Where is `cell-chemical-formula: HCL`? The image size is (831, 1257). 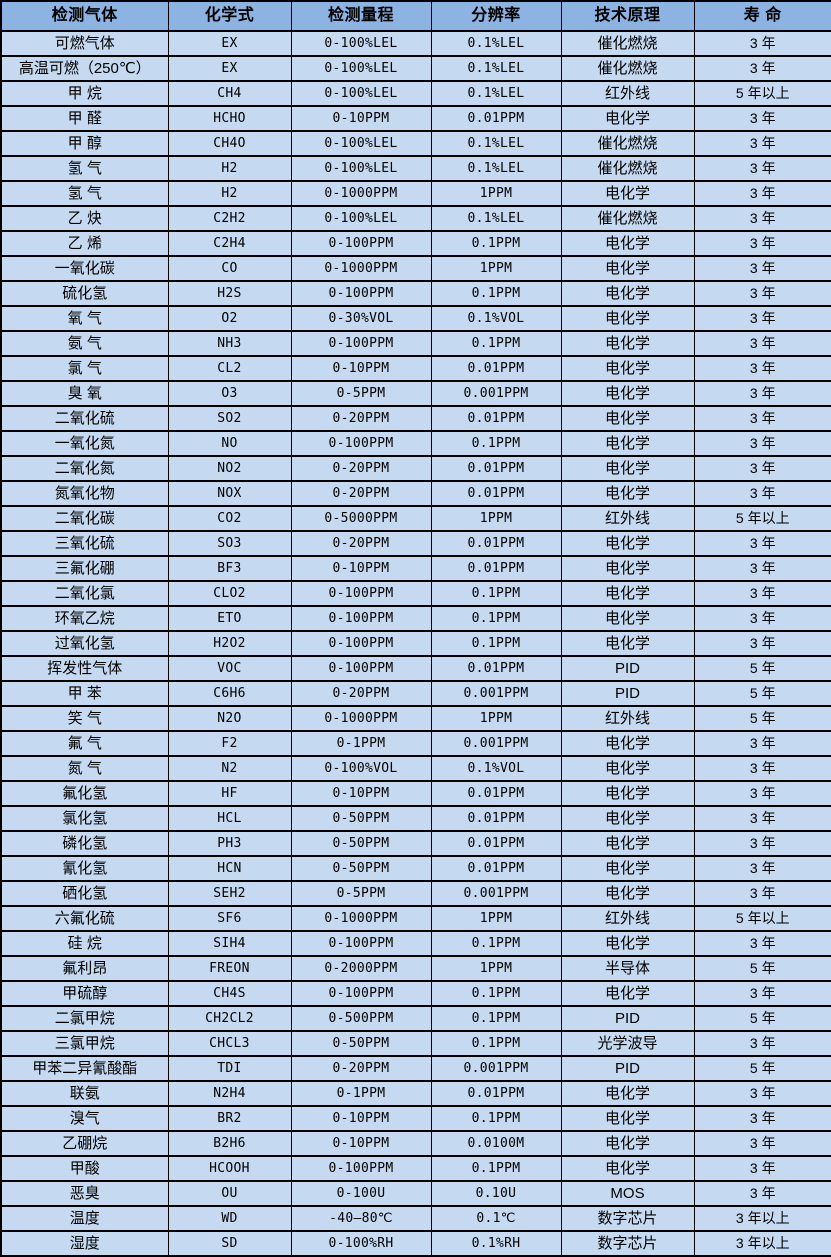
cell-chemical-formula: HCL is located at coordinates (229, 819).